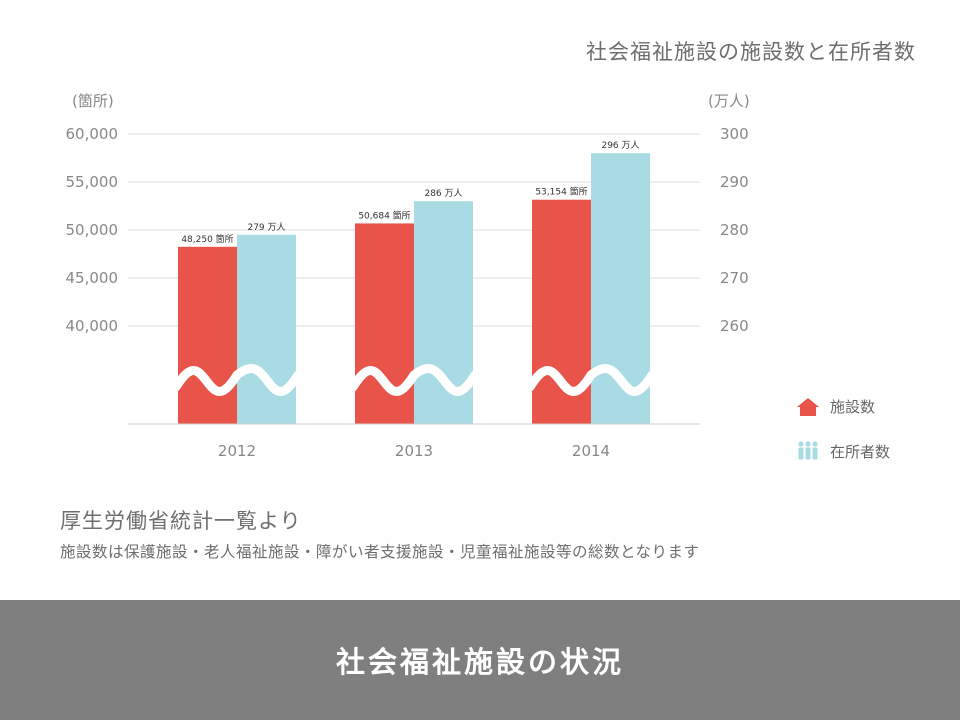  I want to click on data-label: 53,154 箇所, so click(561, 192).